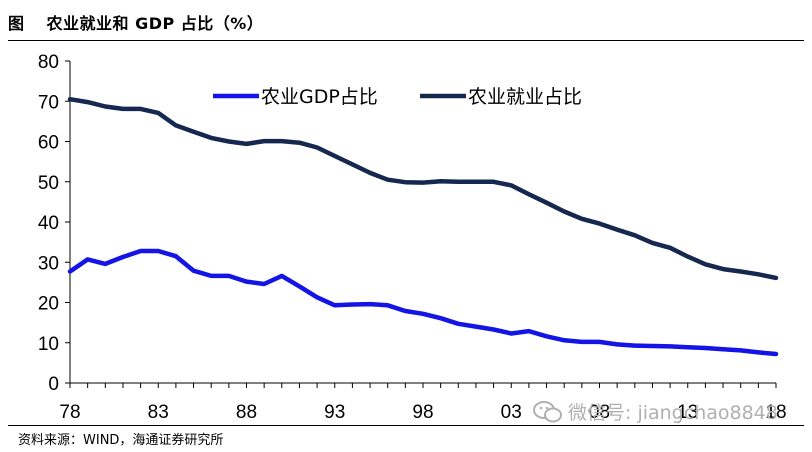 This screenshot has height=452, width=812. I want to click on y-tick-label: 10, so click(48, 344).